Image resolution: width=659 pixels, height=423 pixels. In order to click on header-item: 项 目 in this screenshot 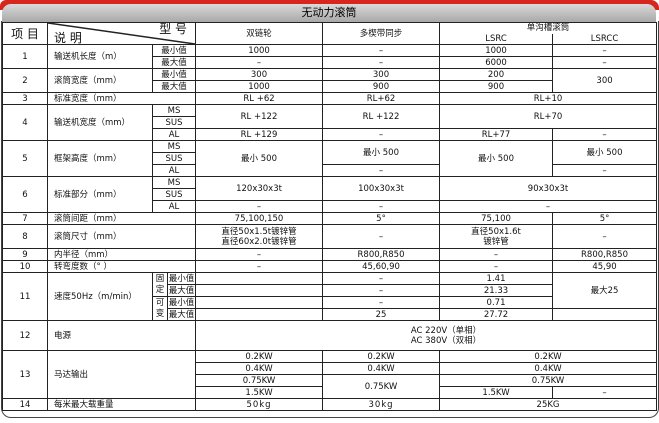, I will do `click(25, 33)`.